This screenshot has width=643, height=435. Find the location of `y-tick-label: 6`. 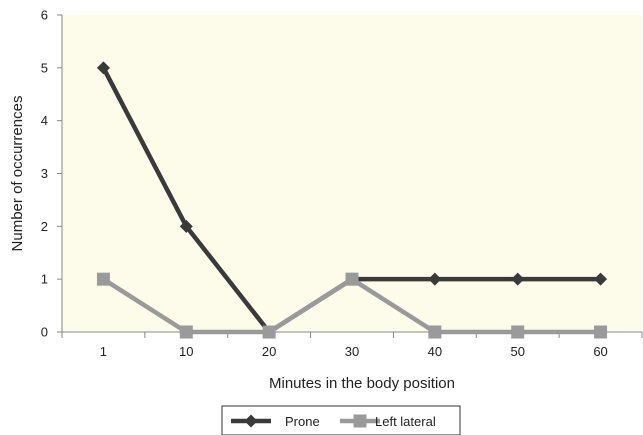

y-tick-label: 6 is located at coordinates (44, 15).